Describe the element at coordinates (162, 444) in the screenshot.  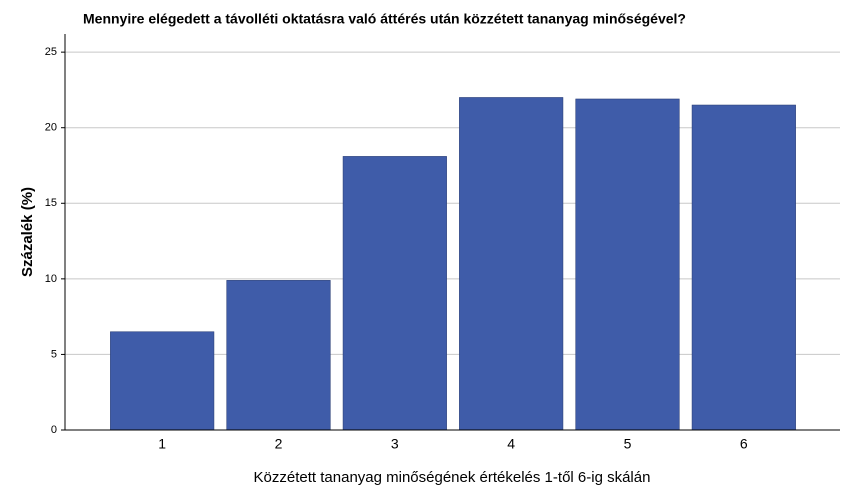
I see `x-tick-label: 1` at that location.